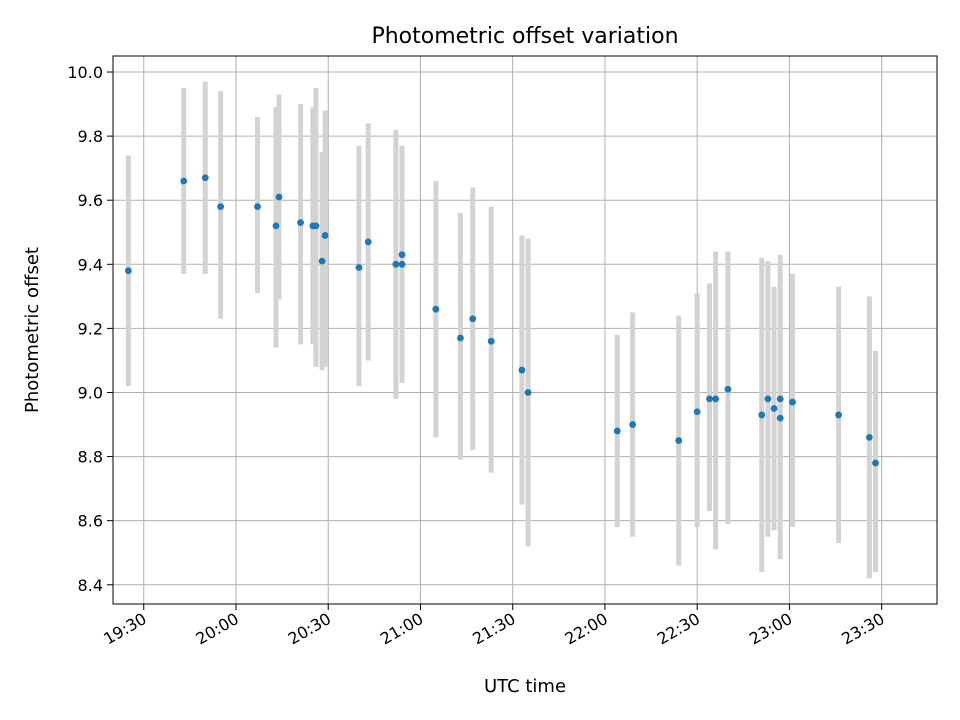 The height and width of the screenshot is (720, 960). I want to click on y-tick-label: 8.6, so click(90, 521).